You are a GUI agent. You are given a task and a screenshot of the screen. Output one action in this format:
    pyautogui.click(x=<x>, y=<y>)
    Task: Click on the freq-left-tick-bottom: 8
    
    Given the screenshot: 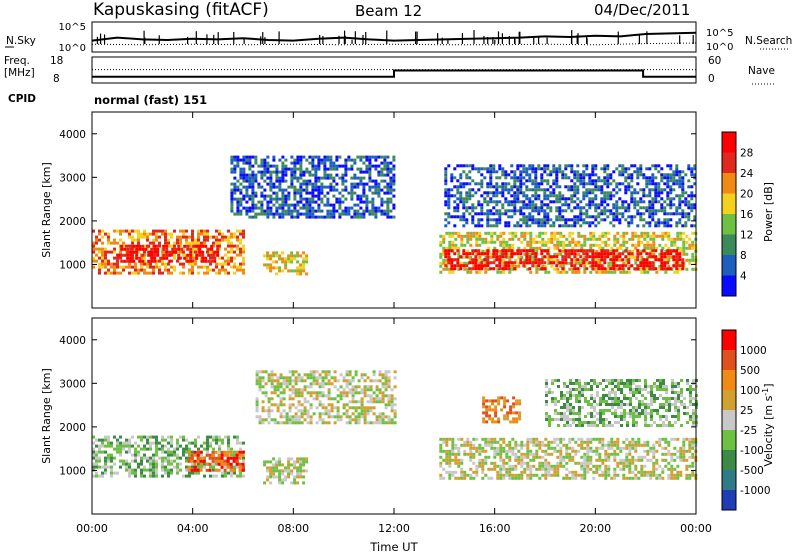 What is the action you would take?
    pyautogui.click(x=56, y=79)
    